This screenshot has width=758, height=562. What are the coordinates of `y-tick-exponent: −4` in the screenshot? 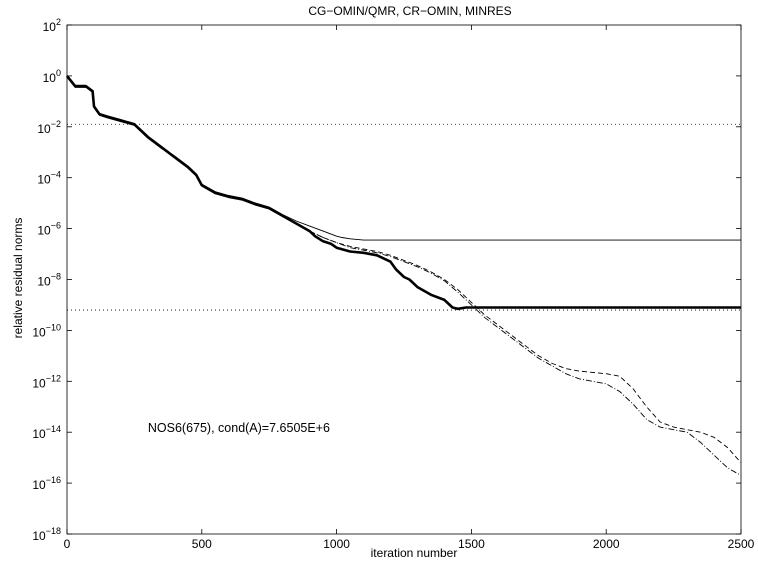 It's located at (56, 175).